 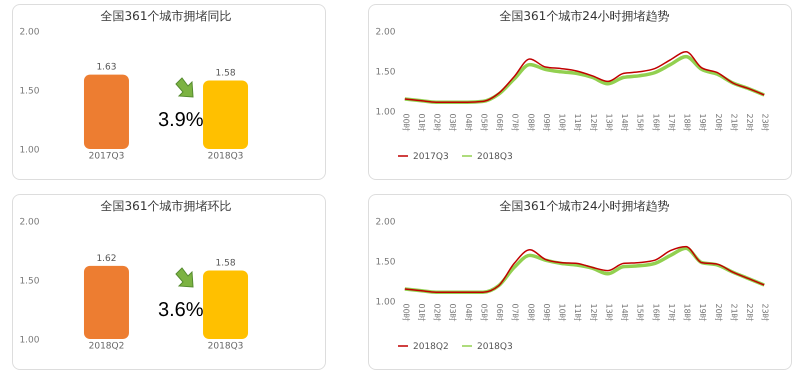 What do you see at coordinates (166, 16) in the screenshot?
I see `chart-title: 全国361个城市拥堵同比` at bounding box center [166, 16].